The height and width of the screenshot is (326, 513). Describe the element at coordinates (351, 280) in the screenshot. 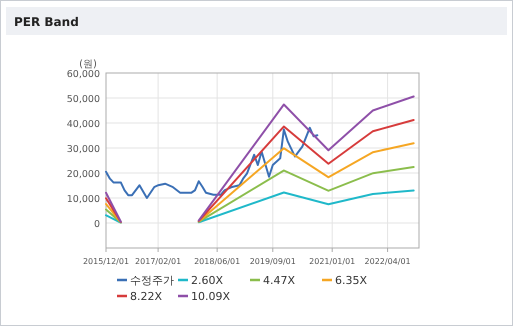

I see `legend-label: 6.35X` at that location.